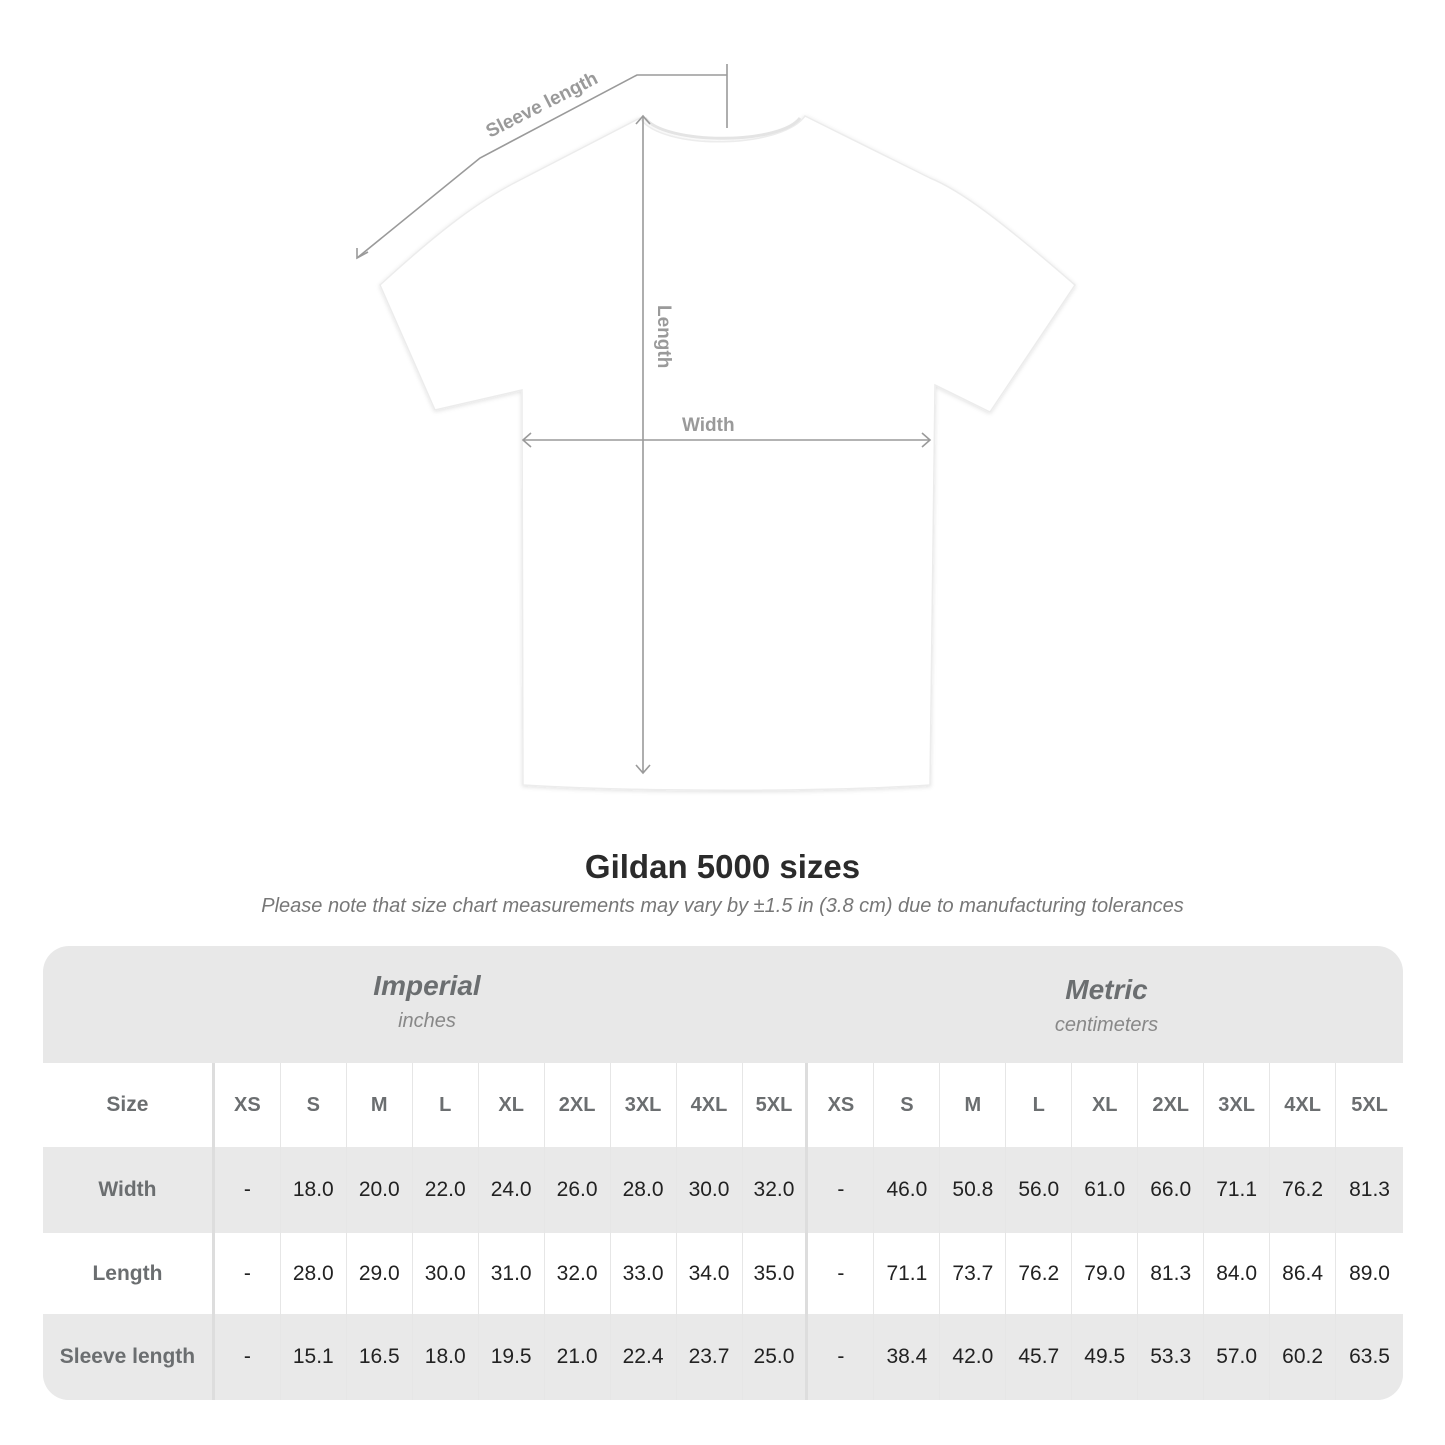 The width and height of the screenshot is (1445, 1445). Describe the element at coordinates (973, 1273) in the screenshot. I see `metric-value-cell: 73.7` at that location.